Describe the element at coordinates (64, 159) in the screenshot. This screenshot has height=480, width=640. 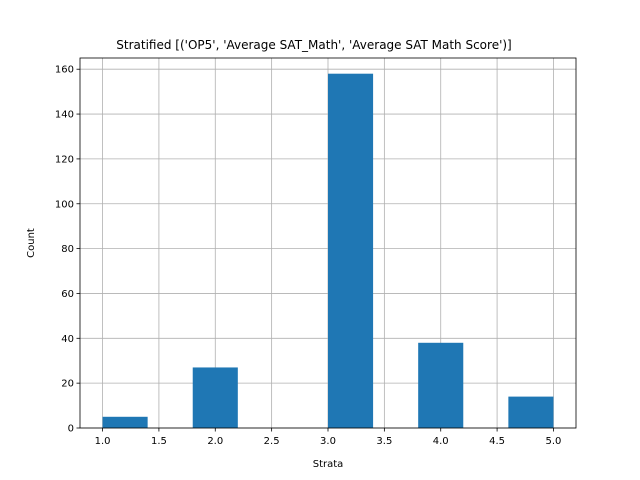
I see `y-tick-label: 120` at that location.